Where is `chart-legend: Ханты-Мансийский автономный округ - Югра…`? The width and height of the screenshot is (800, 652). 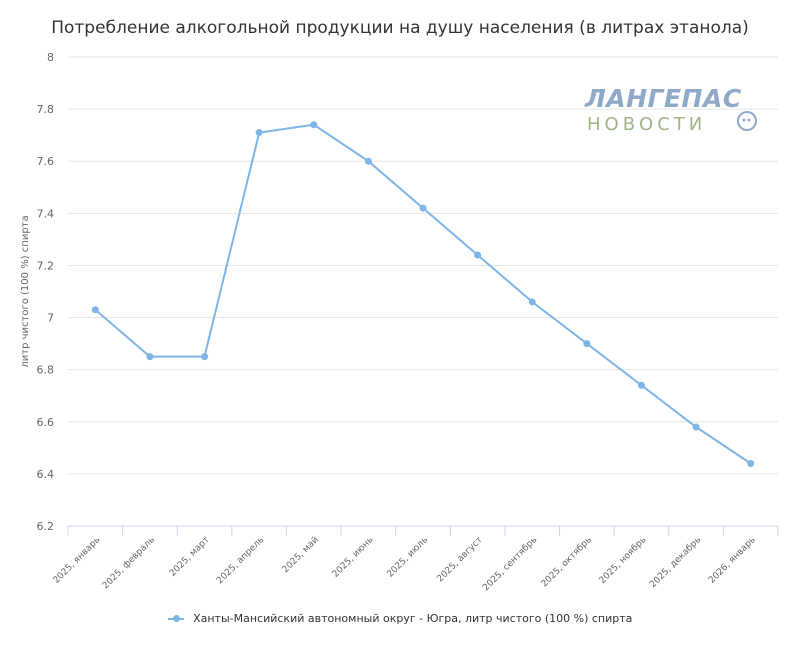
chart-legend: Ханты-Мансийский автономный округ - Югра… is located at coordinates (400, 618).